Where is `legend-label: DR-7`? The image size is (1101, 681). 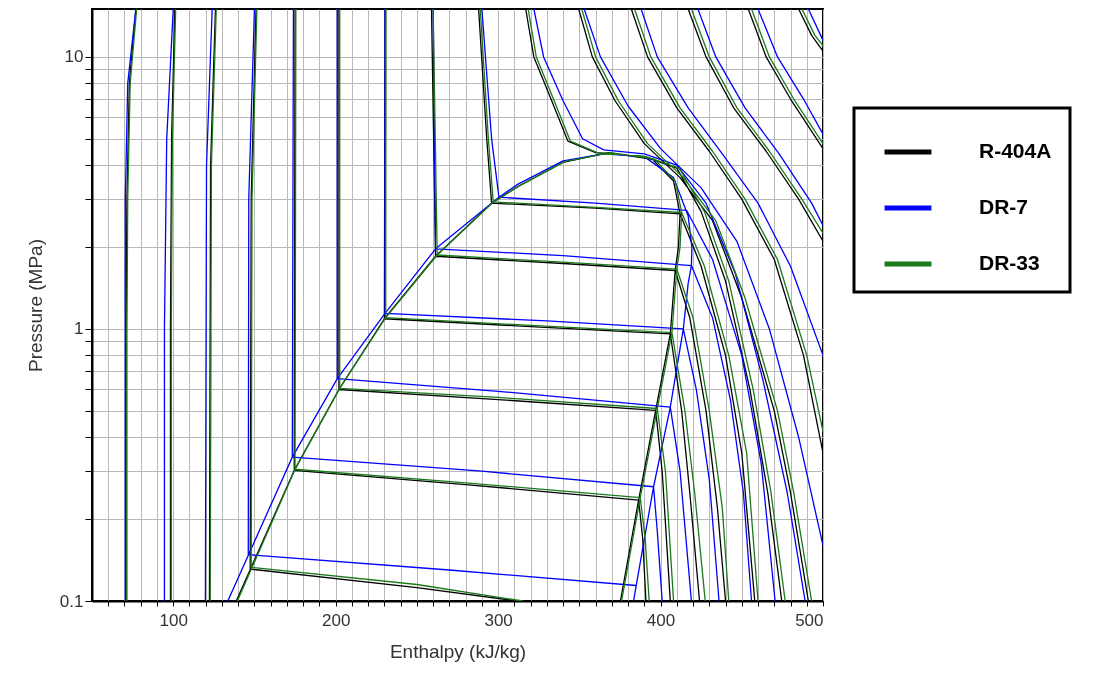
legend-label: DR-7 is located at coordinates (1004, 206).